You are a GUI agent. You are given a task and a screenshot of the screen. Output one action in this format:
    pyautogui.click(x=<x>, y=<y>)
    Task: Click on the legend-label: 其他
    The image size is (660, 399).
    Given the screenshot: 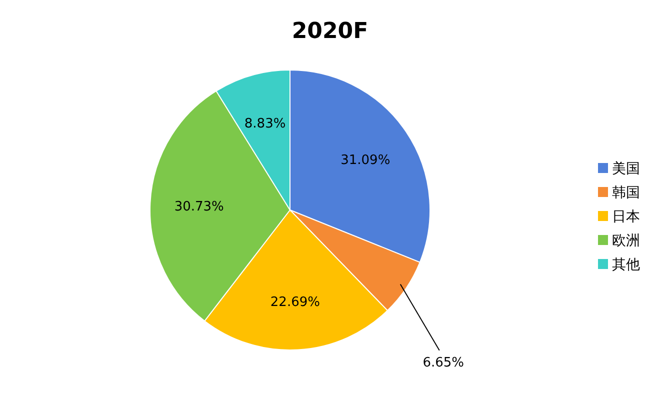 What is the action you would take?
    pyautogui.click(x=626, y=265)
    